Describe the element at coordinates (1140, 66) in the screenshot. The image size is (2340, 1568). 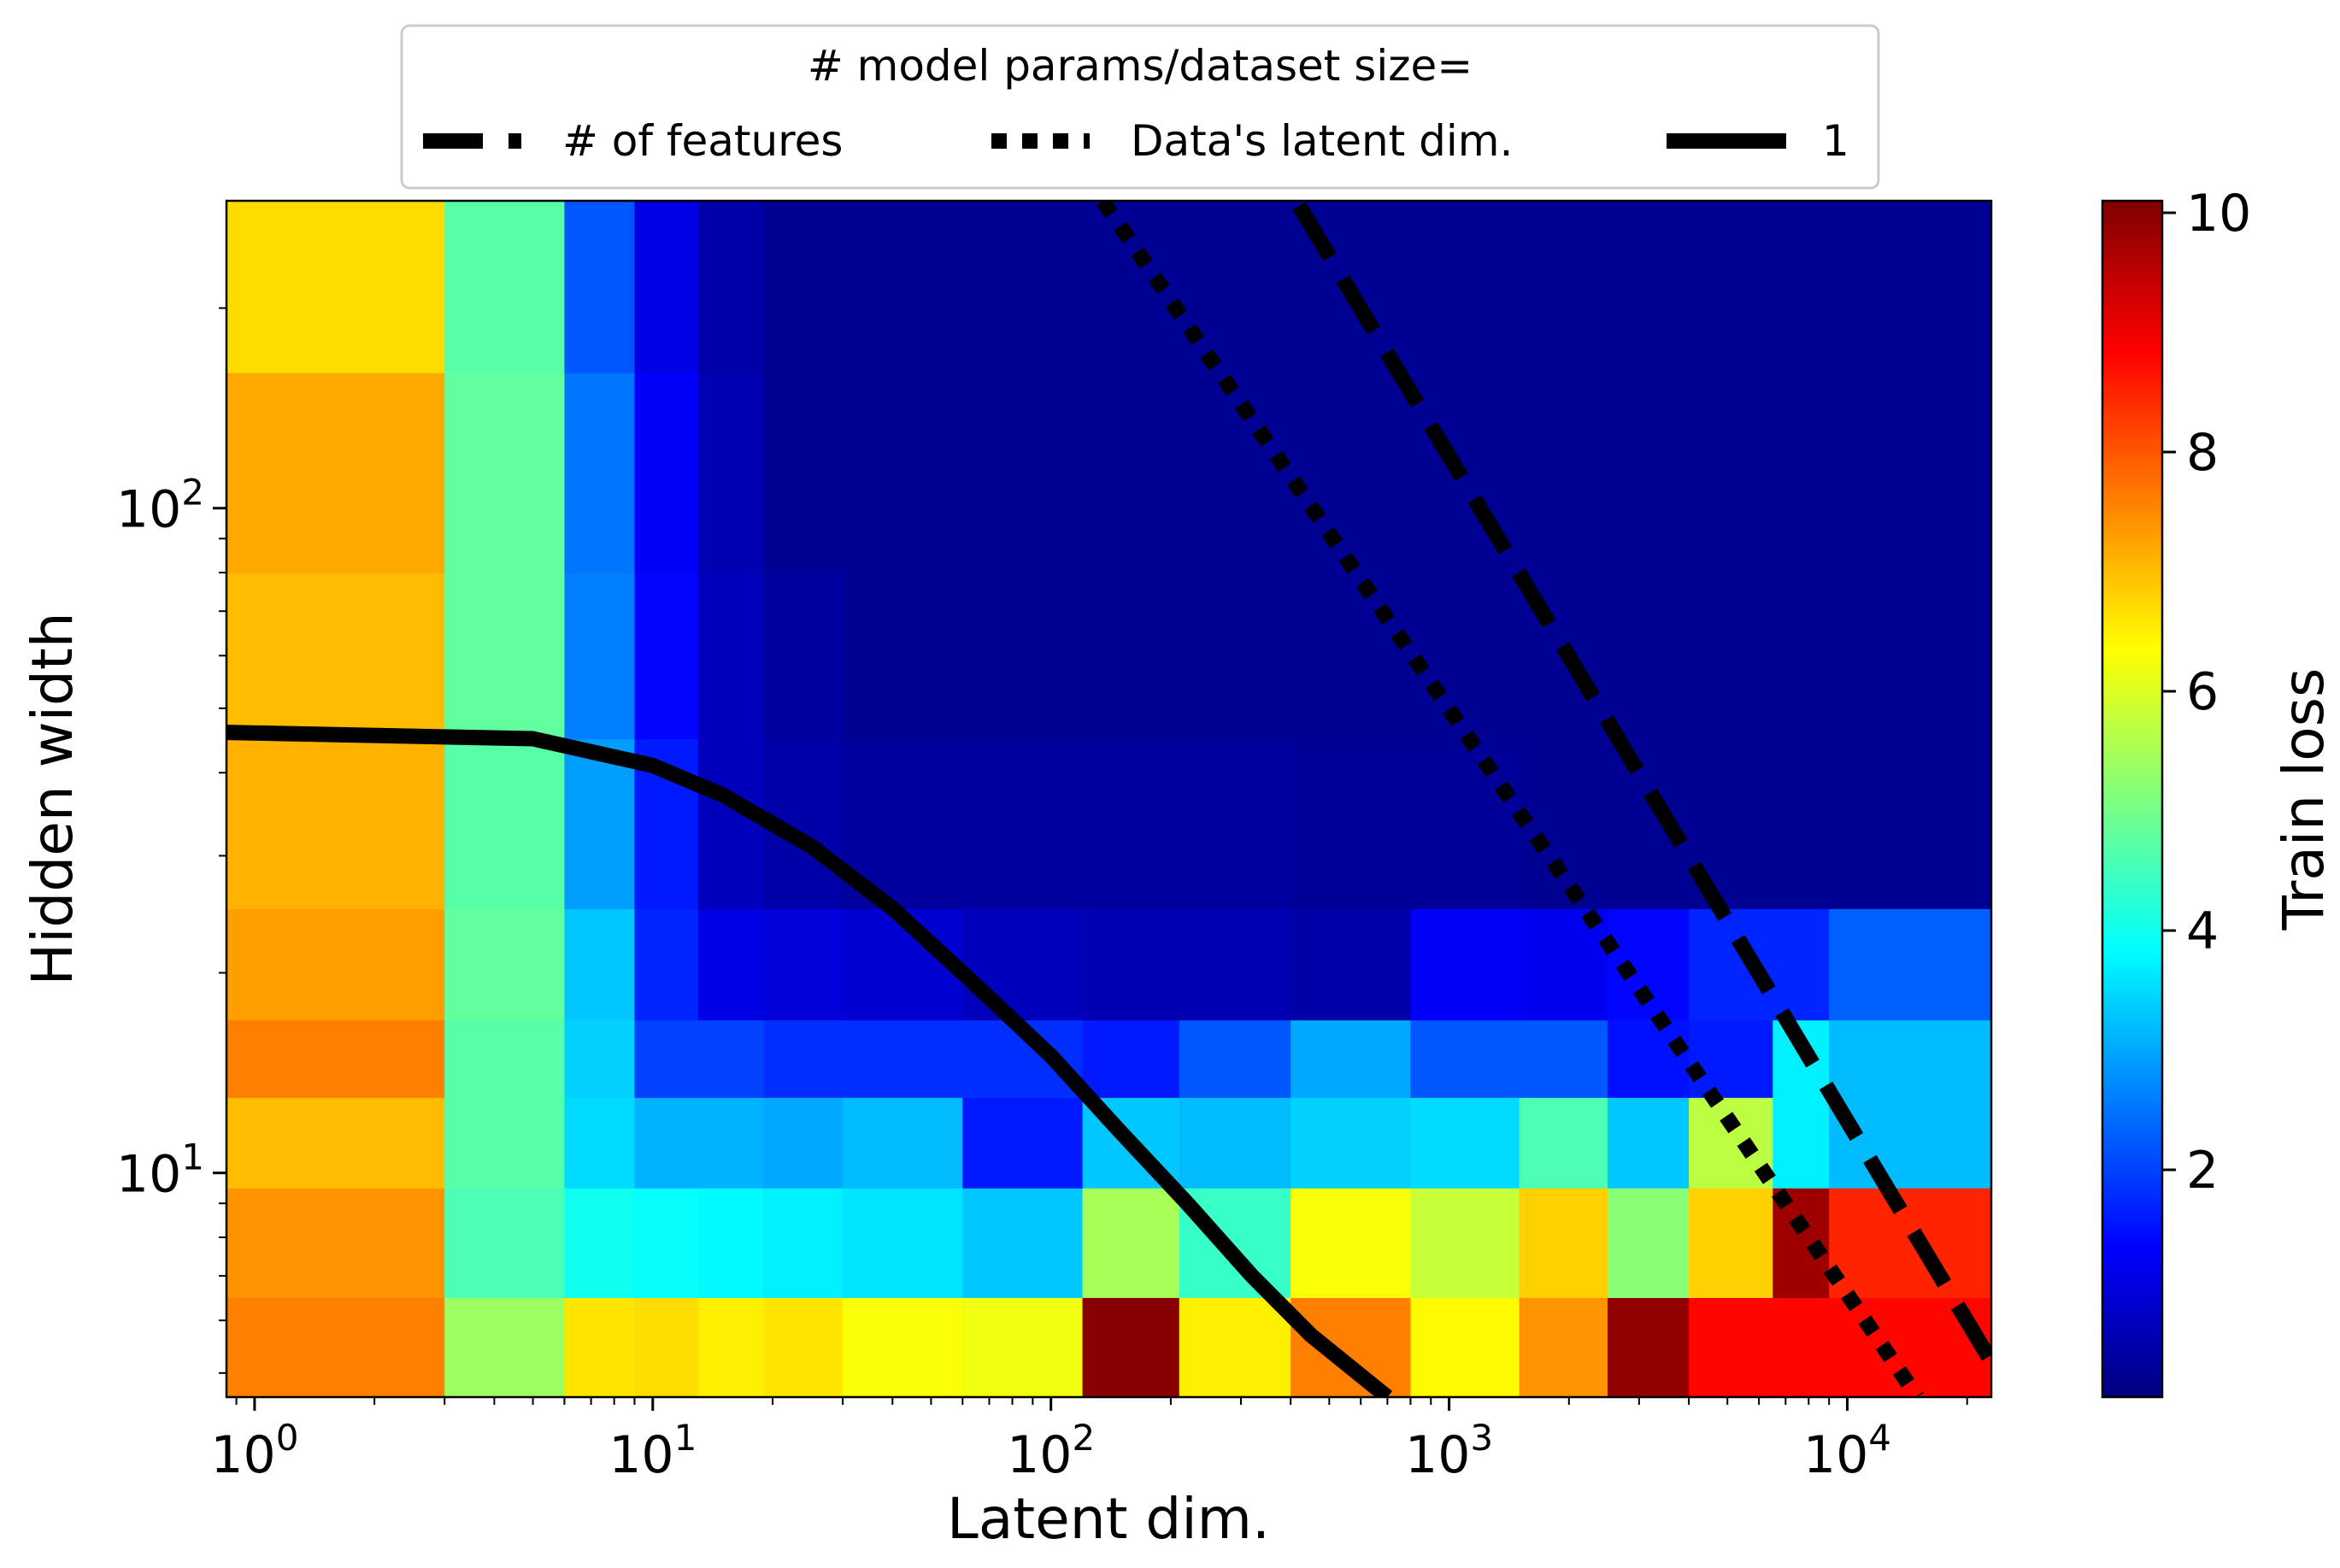
I see `legend-title: # model params/dataset size=` at that location.